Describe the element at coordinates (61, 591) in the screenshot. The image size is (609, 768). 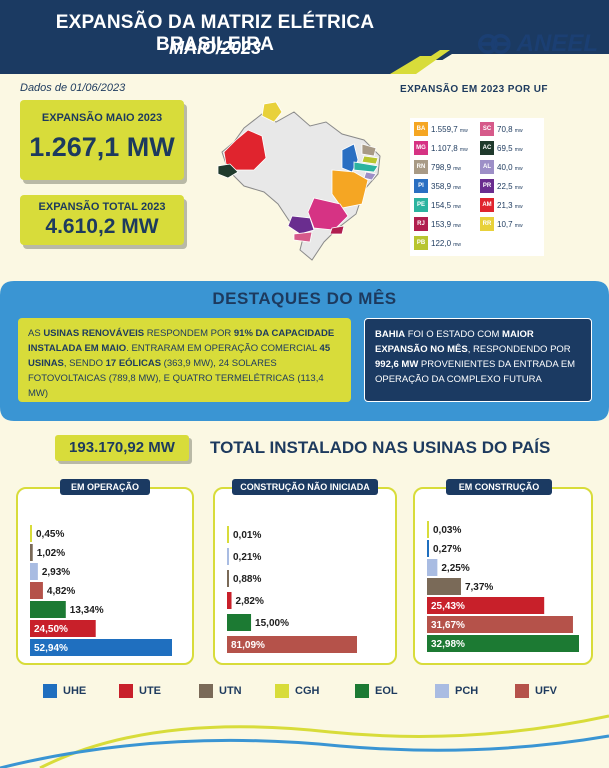
I see `bar-label: 4,82%` at that location.